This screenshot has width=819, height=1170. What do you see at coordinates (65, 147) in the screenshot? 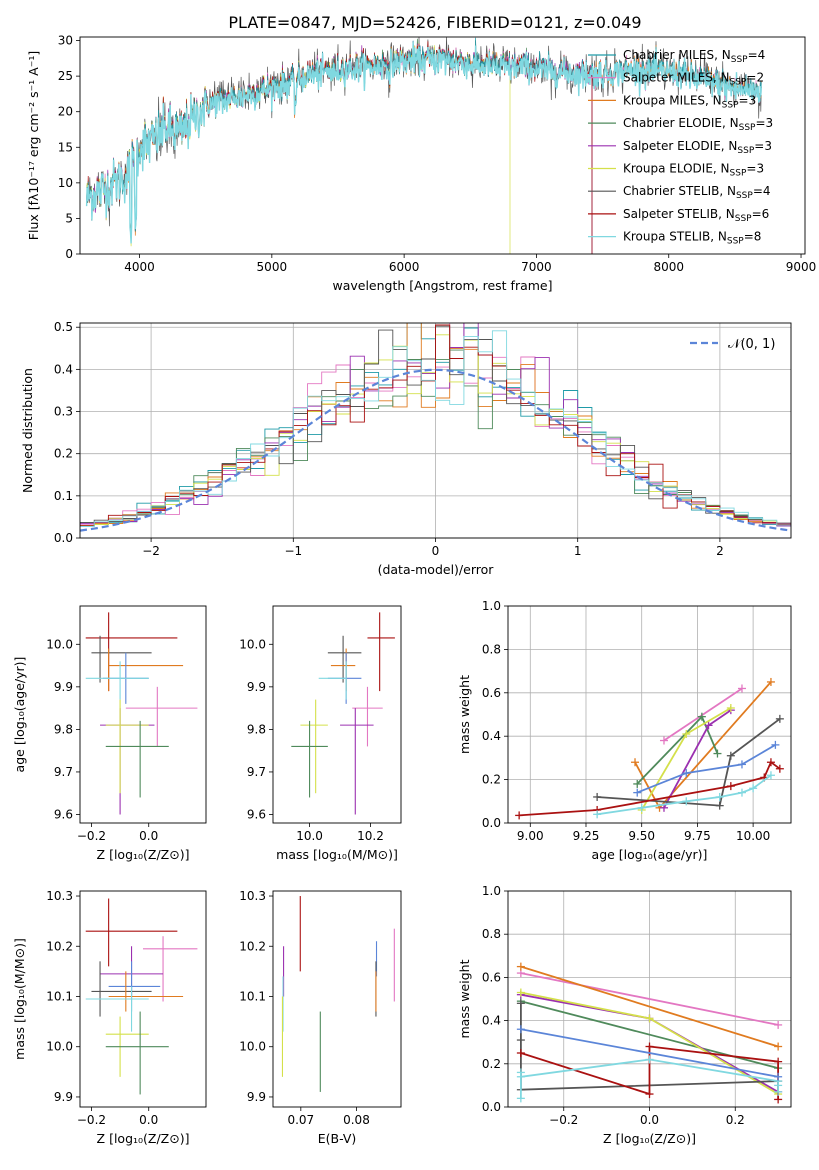
I see `y-tick-label: 15` at bounding box center [65, 147].